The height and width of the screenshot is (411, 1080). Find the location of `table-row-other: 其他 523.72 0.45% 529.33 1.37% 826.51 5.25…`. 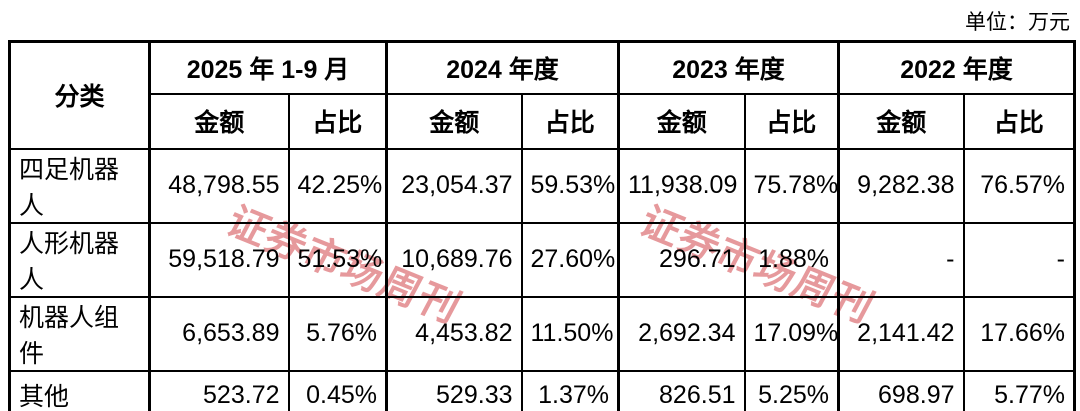

table-row-other: 其他 523.72 0.45% 529.33 1.37% 826.51 5.25… is located at coordinates (542, 390).